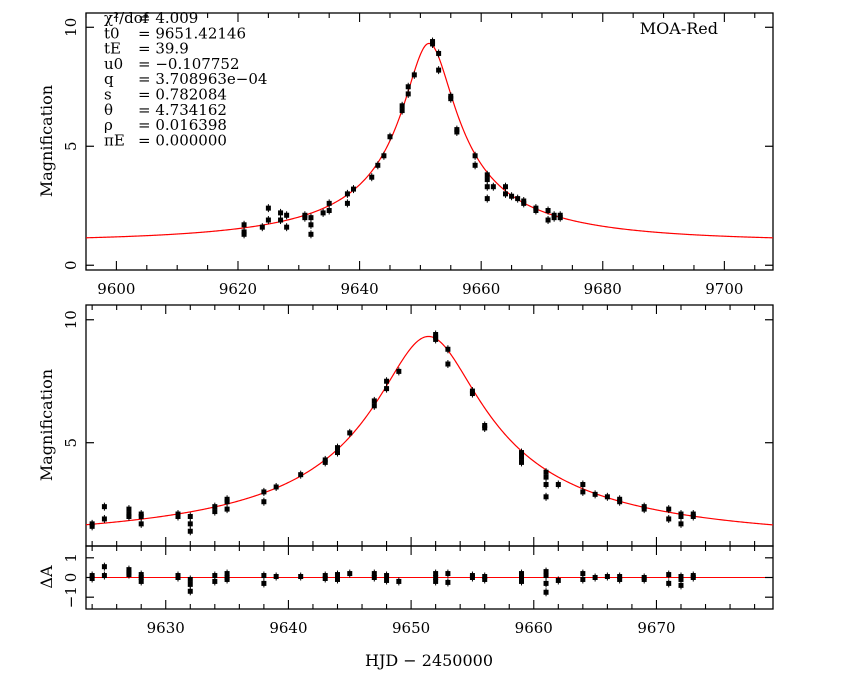  What do you see at coordinates (114, 140) in the screenshot?
I see `param-name: πE` at bounding box center [114, 140].